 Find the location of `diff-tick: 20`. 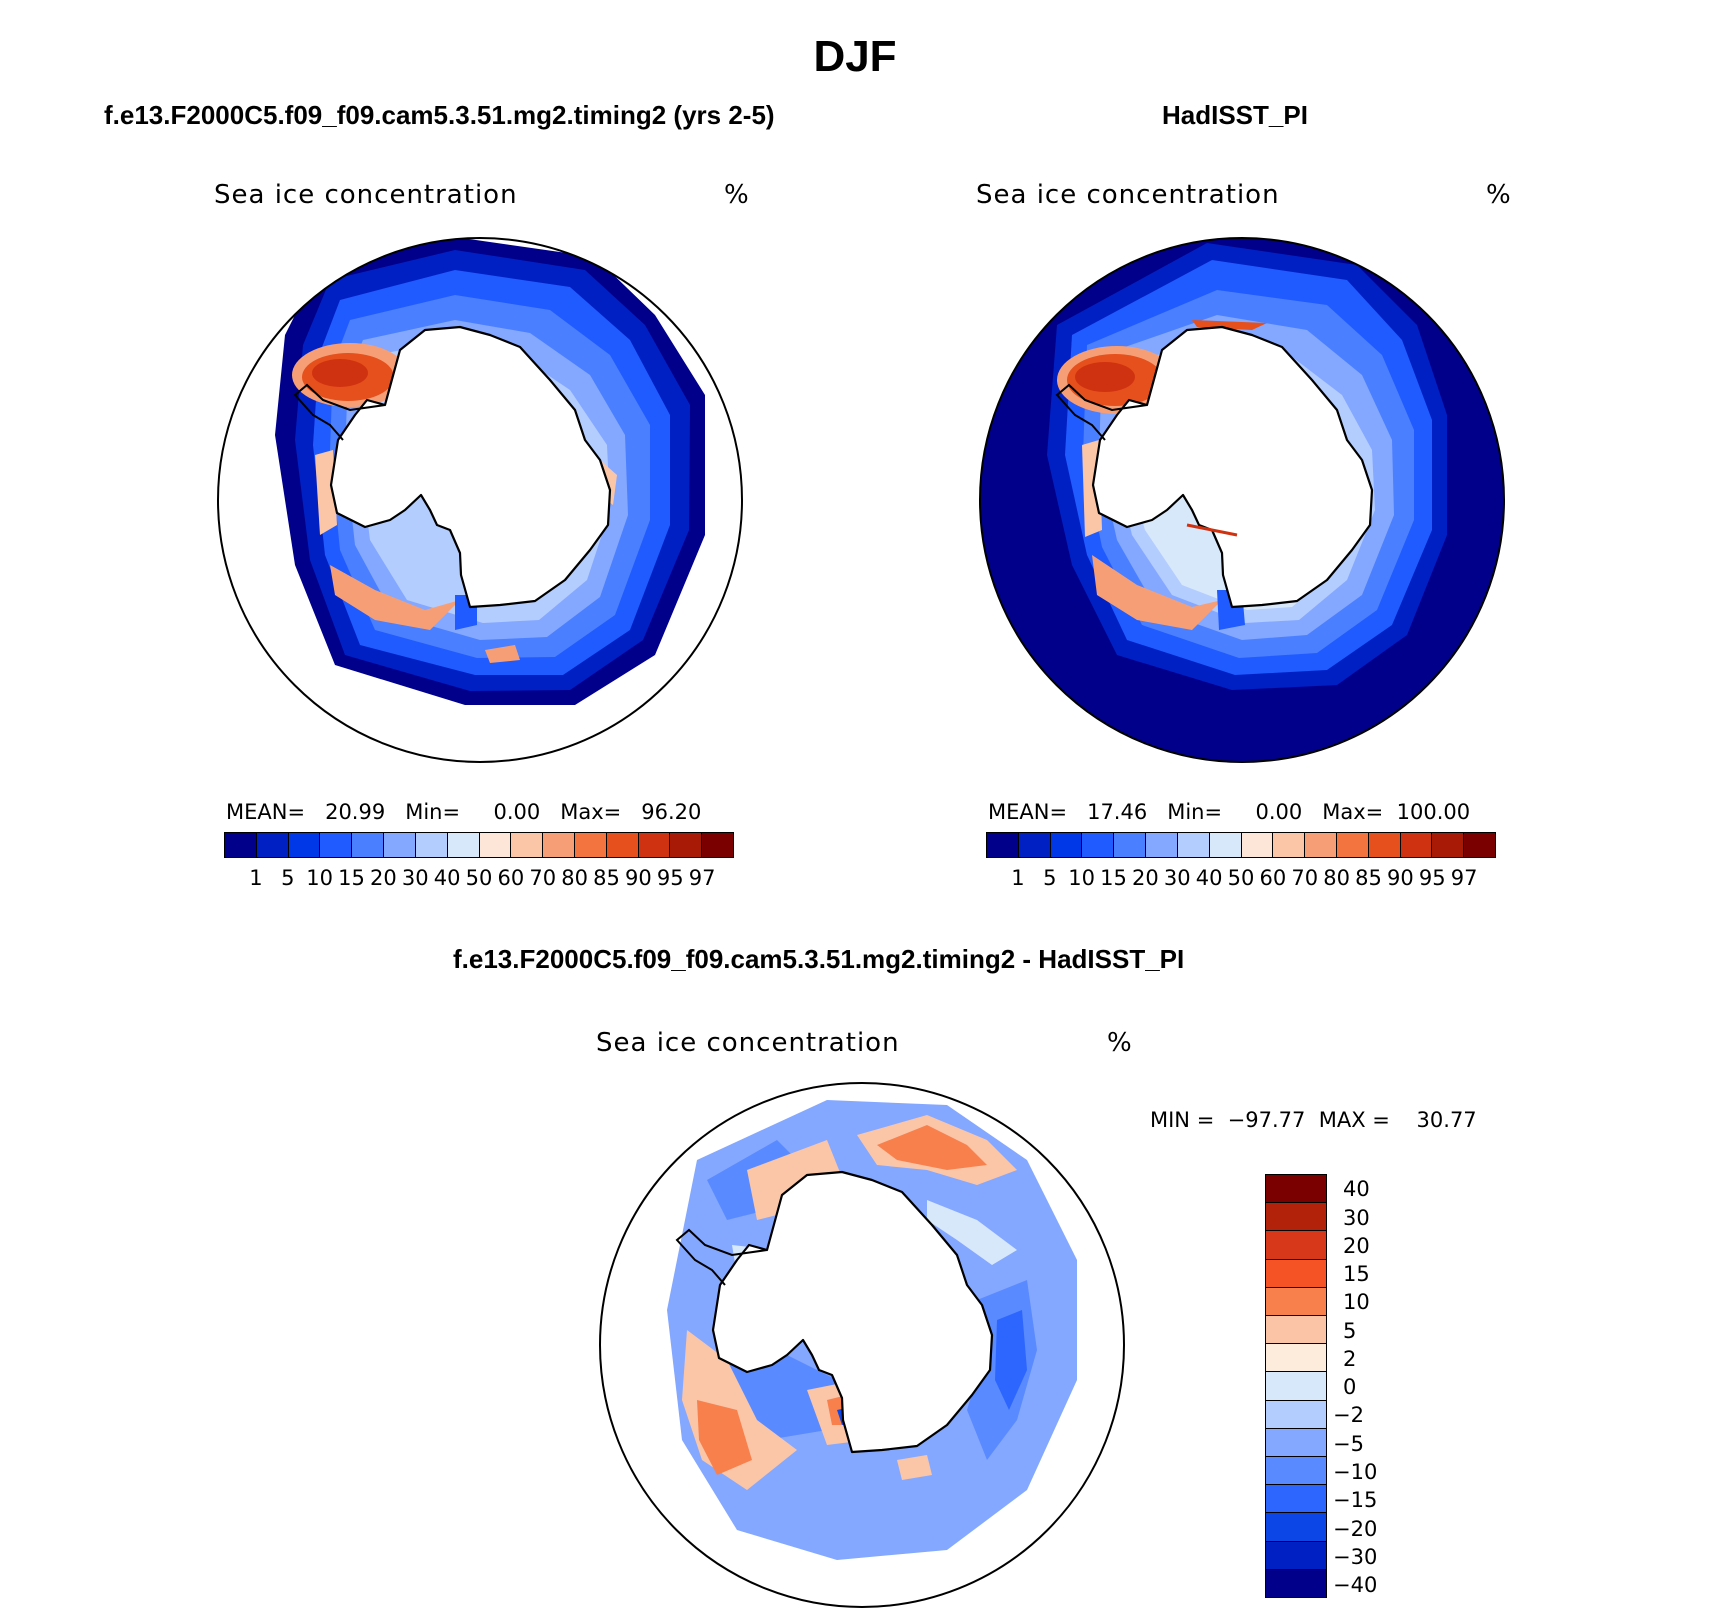

diff-tick: 20 is located at coordinates (1356, 1245).